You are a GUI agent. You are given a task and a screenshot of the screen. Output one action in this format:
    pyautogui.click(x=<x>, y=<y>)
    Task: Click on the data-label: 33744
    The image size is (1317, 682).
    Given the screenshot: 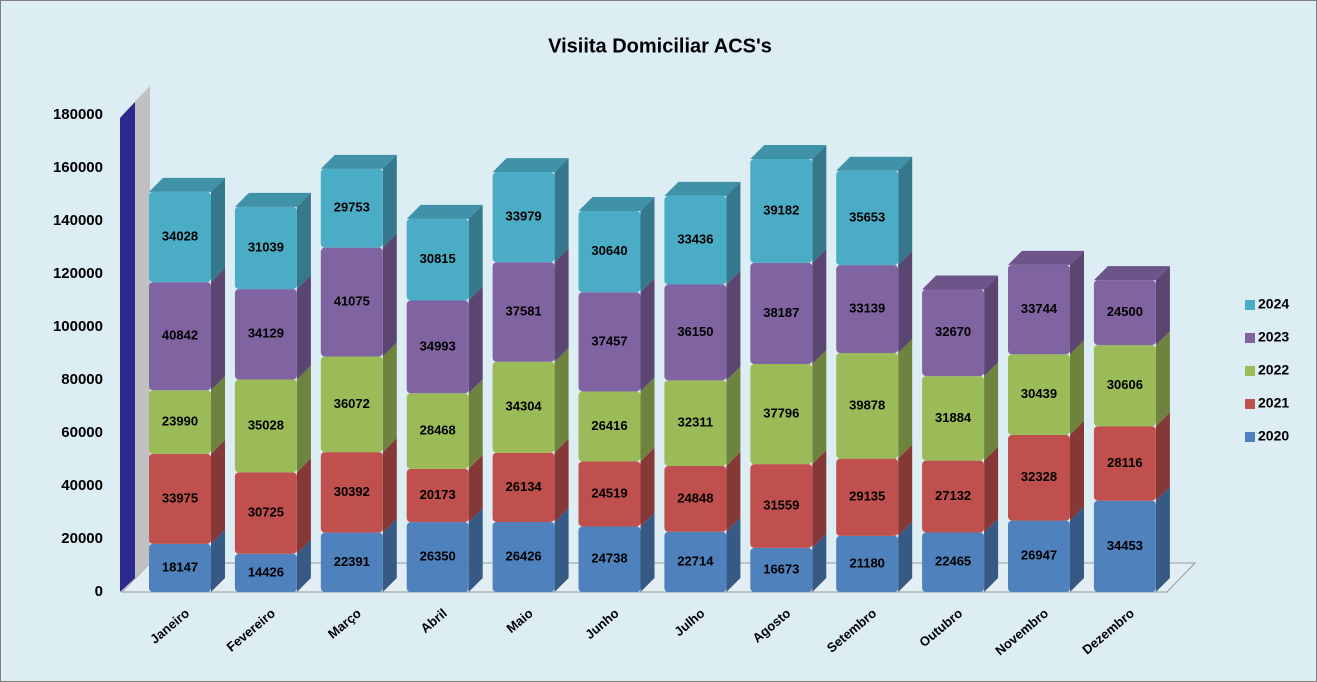 What is the action you would take?
    pyautogui.click(x=1039, y=308)
    